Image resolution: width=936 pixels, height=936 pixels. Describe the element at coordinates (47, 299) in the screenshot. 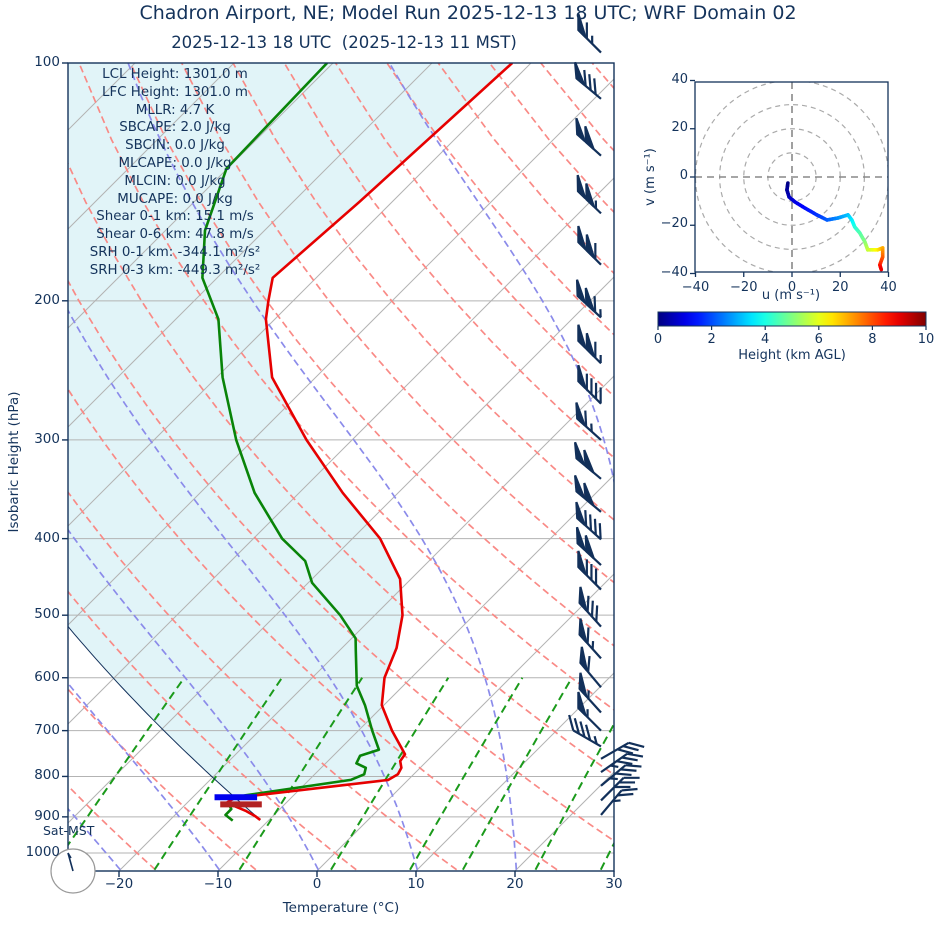

I see `pressure-tick-label: 200` at that location.